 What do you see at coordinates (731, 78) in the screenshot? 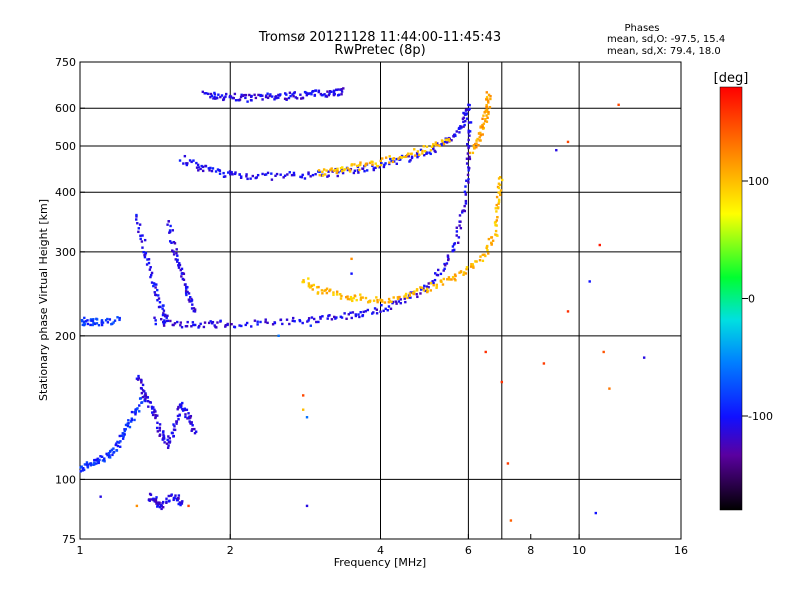
I see `colorbar-label: [deg]` at bounding box center [731, 78].